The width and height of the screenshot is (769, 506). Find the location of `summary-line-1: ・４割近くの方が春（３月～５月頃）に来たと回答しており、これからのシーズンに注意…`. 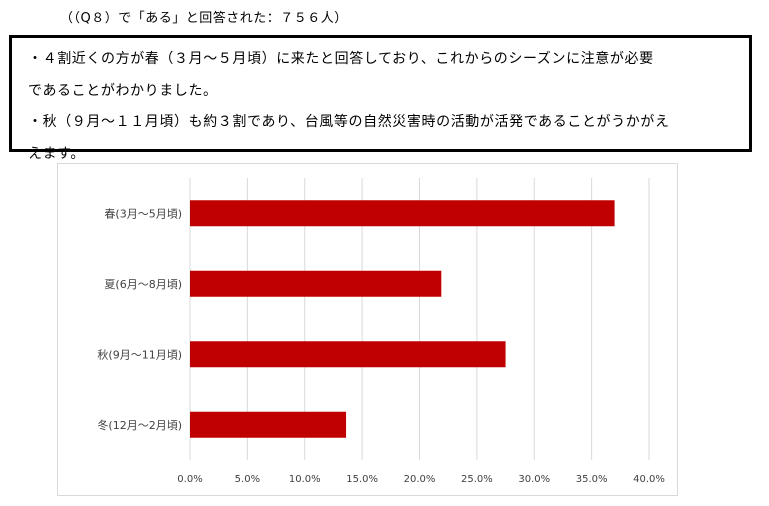

summary-line-1: ・４割近くの方が春（３月～５月頃）に来たと回答しており、これからのシーズンに注意… is located at coordinates (341, 59).